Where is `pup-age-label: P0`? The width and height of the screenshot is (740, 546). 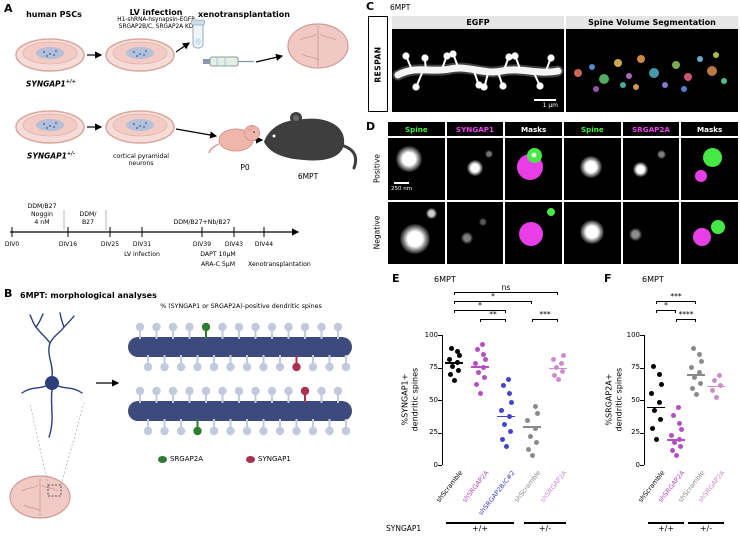
pup-age-label: P0 is located at coordinates (245, 167).